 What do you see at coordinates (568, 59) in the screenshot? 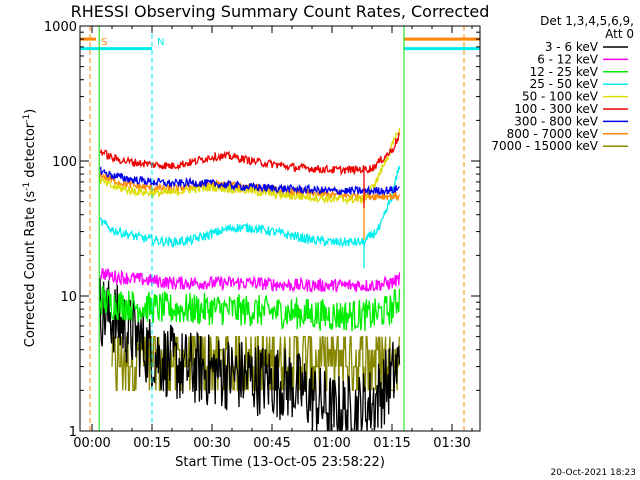
I see `legend-label-6-12-kev: 6 - 12 keV` at bounding box center [568, 59].